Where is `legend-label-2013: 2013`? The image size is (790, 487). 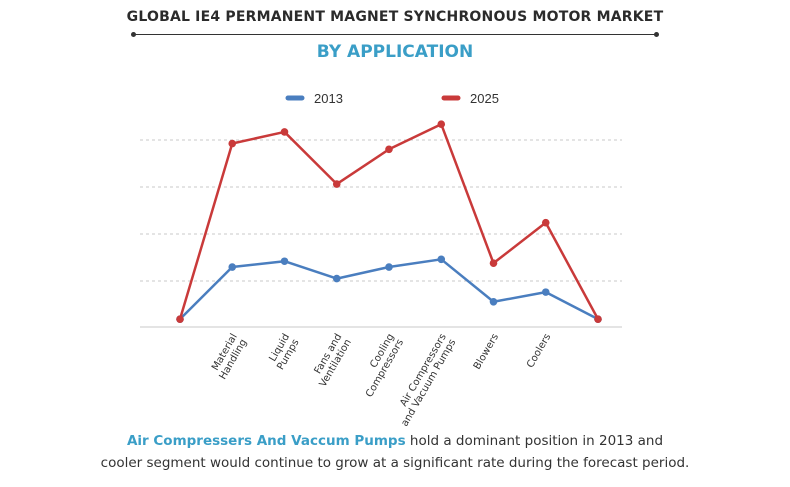 legend-label-2013: 2013 is located at coordinates (328, 98).